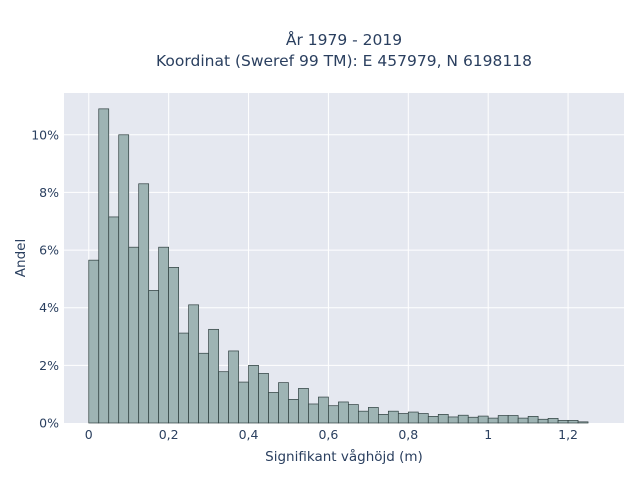 The height and width of the screenshot is (480, 640). What do you see at coordinates (568, 434) in the screenshot?
I see `x-tick-label: 1,2` at bounding box center [568, 434].